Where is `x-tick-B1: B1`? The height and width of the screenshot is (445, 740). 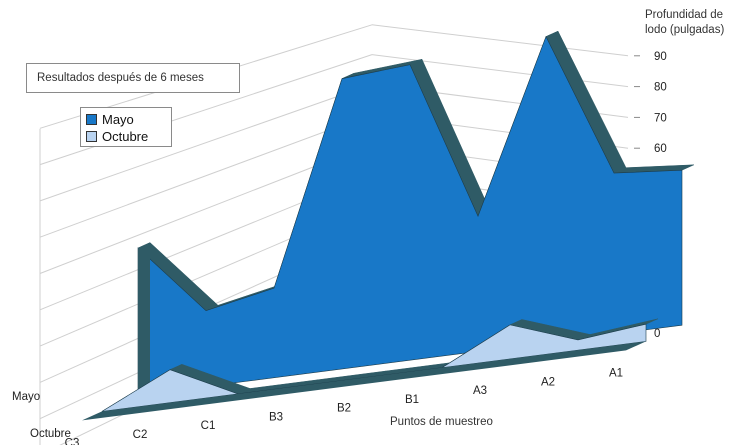 x-tick-B1: B1 is located at coordinates (412, 400).